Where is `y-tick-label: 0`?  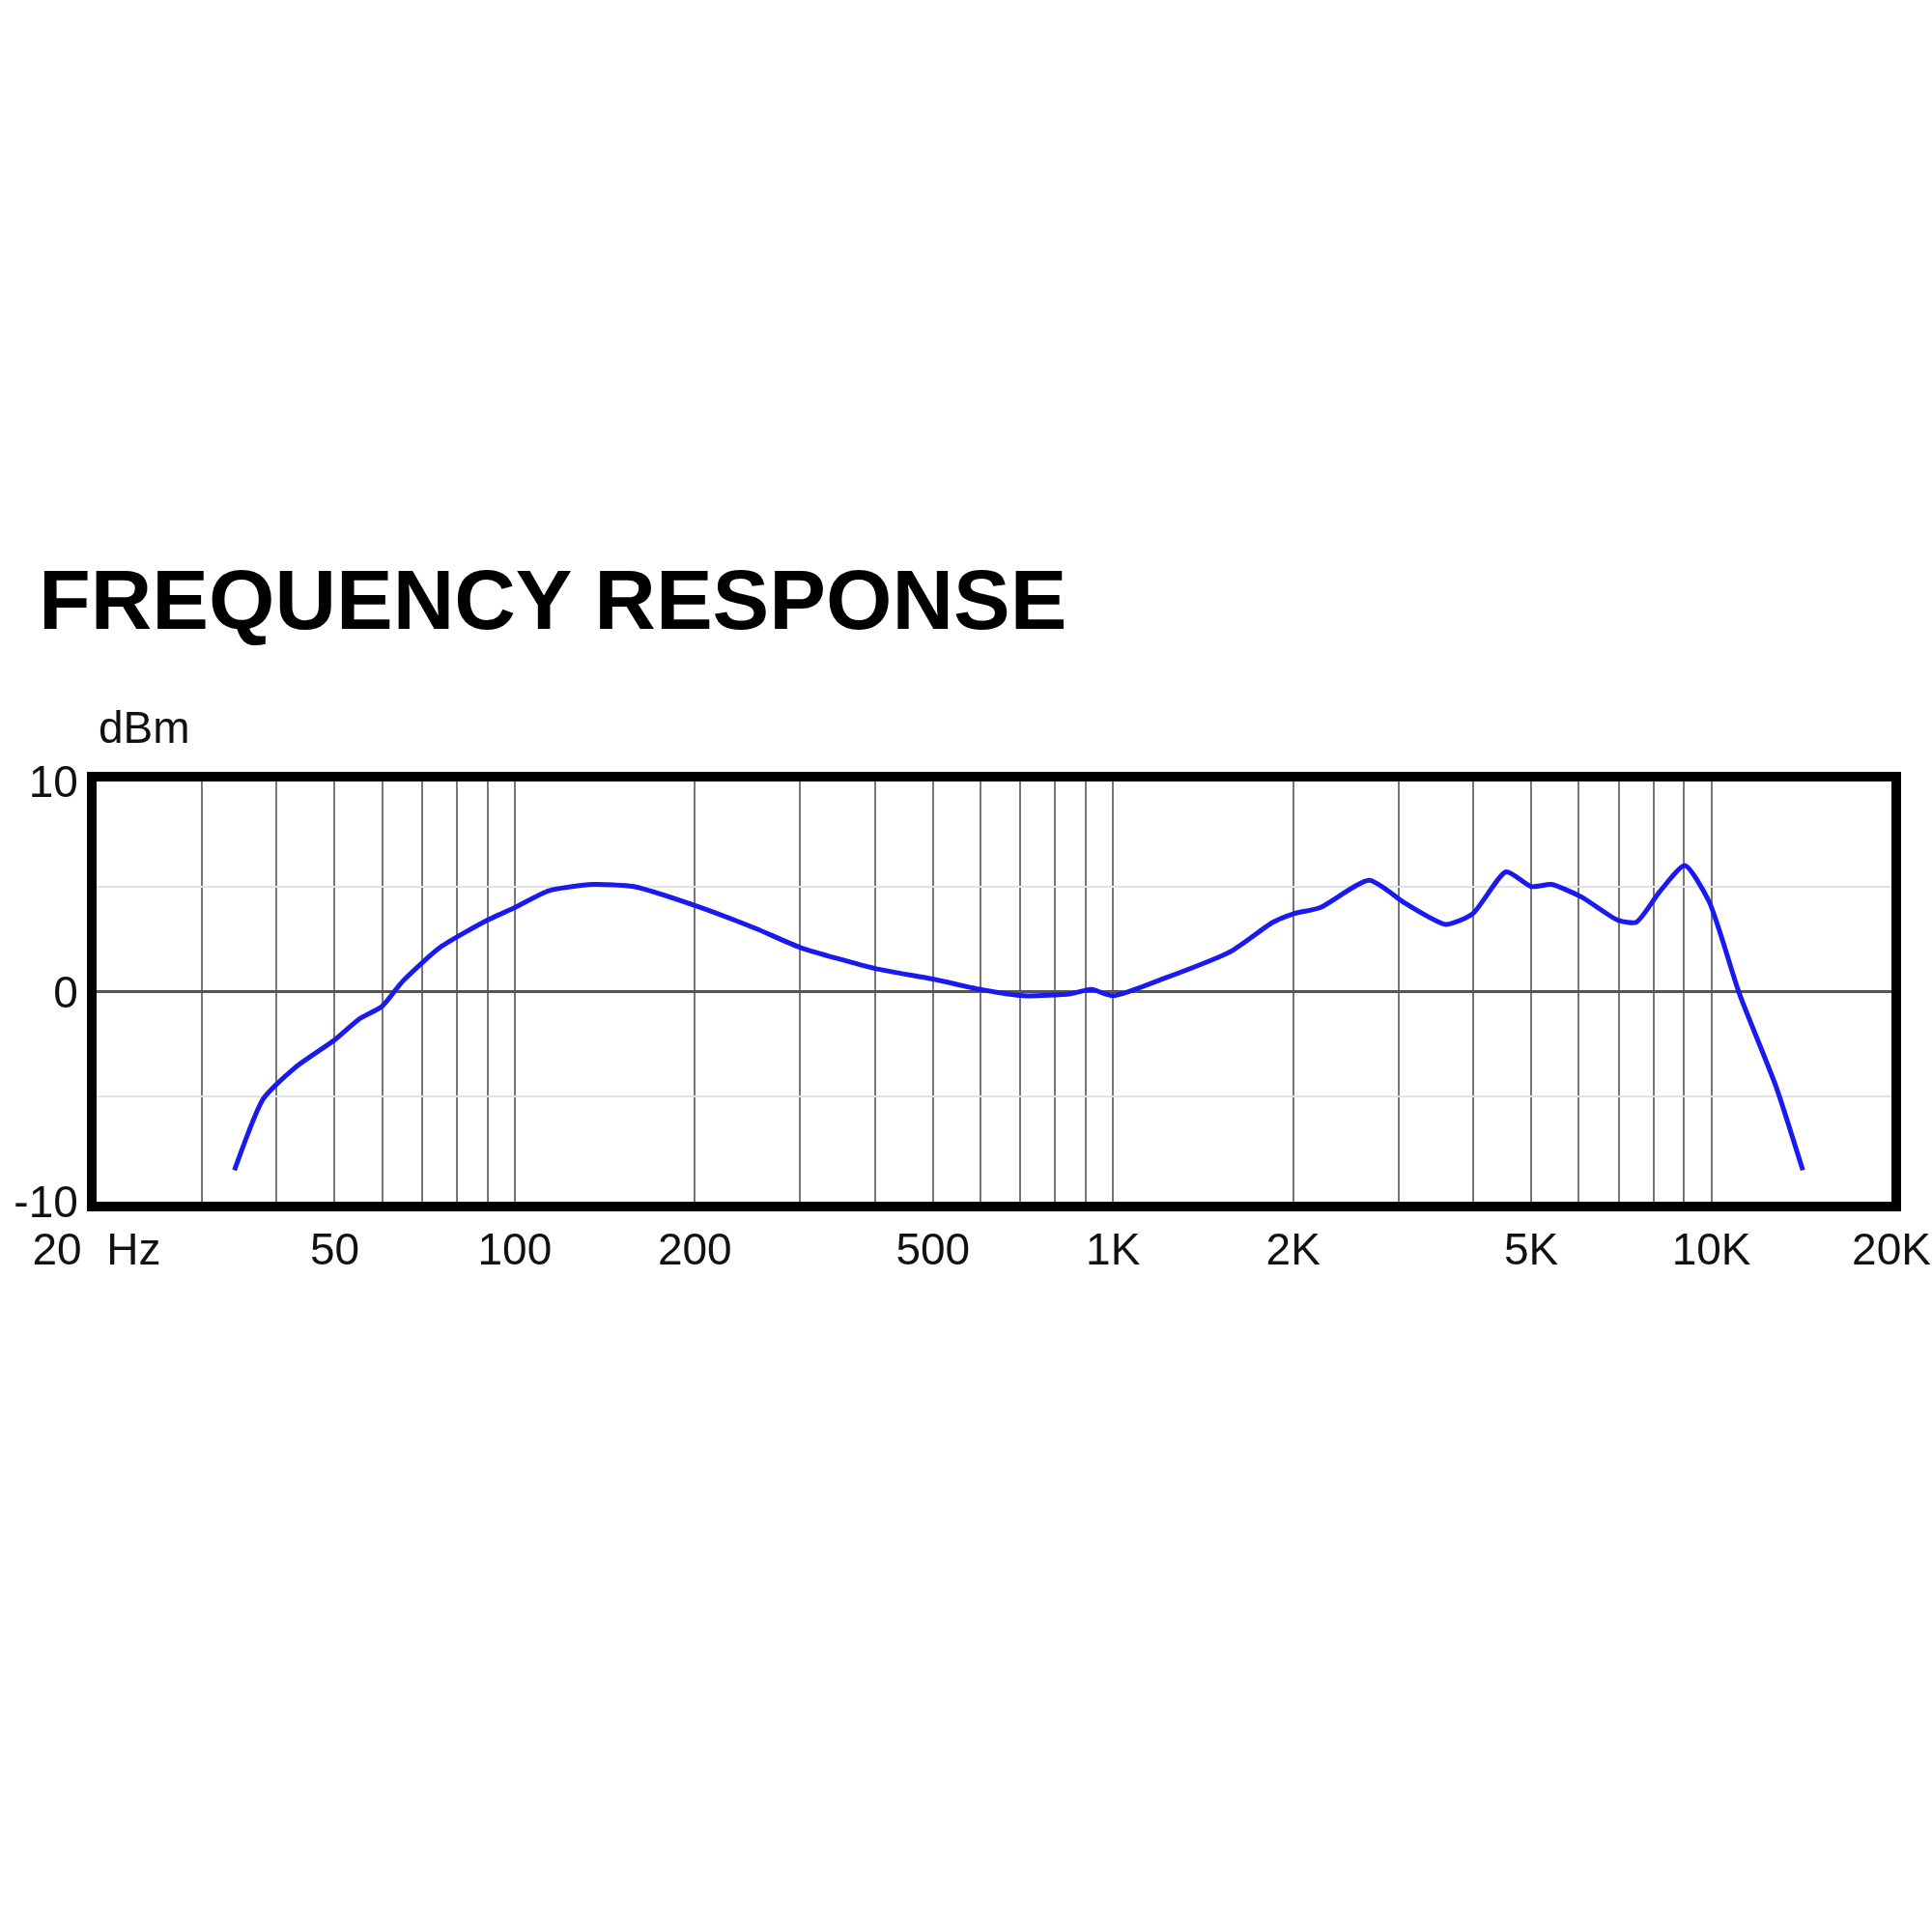 y-tick-label: 0 is located at coordinates (65, 992).